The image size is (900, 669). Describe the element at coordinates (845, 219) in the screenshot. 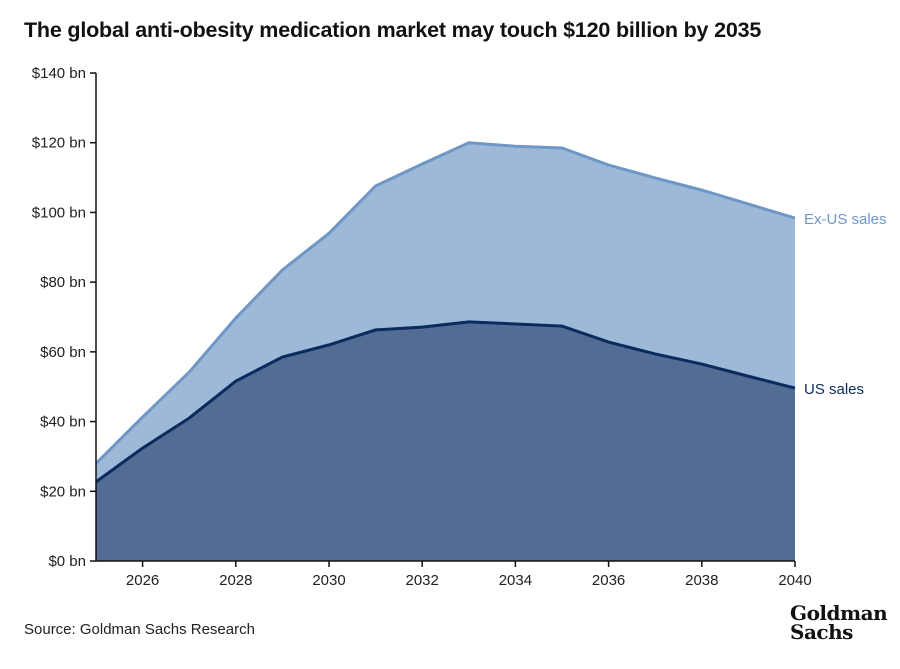

I see `ex-us-sales-label: Ex-US sales` at that location.